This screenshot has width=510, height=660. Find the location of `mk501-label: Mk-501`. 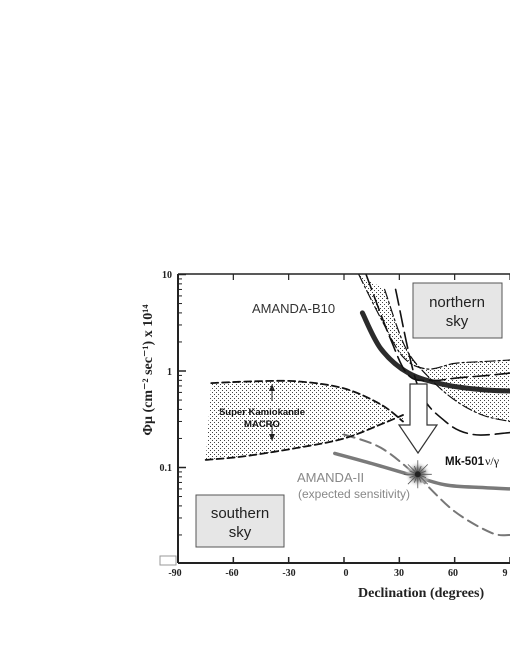

mk501-label: Mk-501 is located at coordinates (465, 462).